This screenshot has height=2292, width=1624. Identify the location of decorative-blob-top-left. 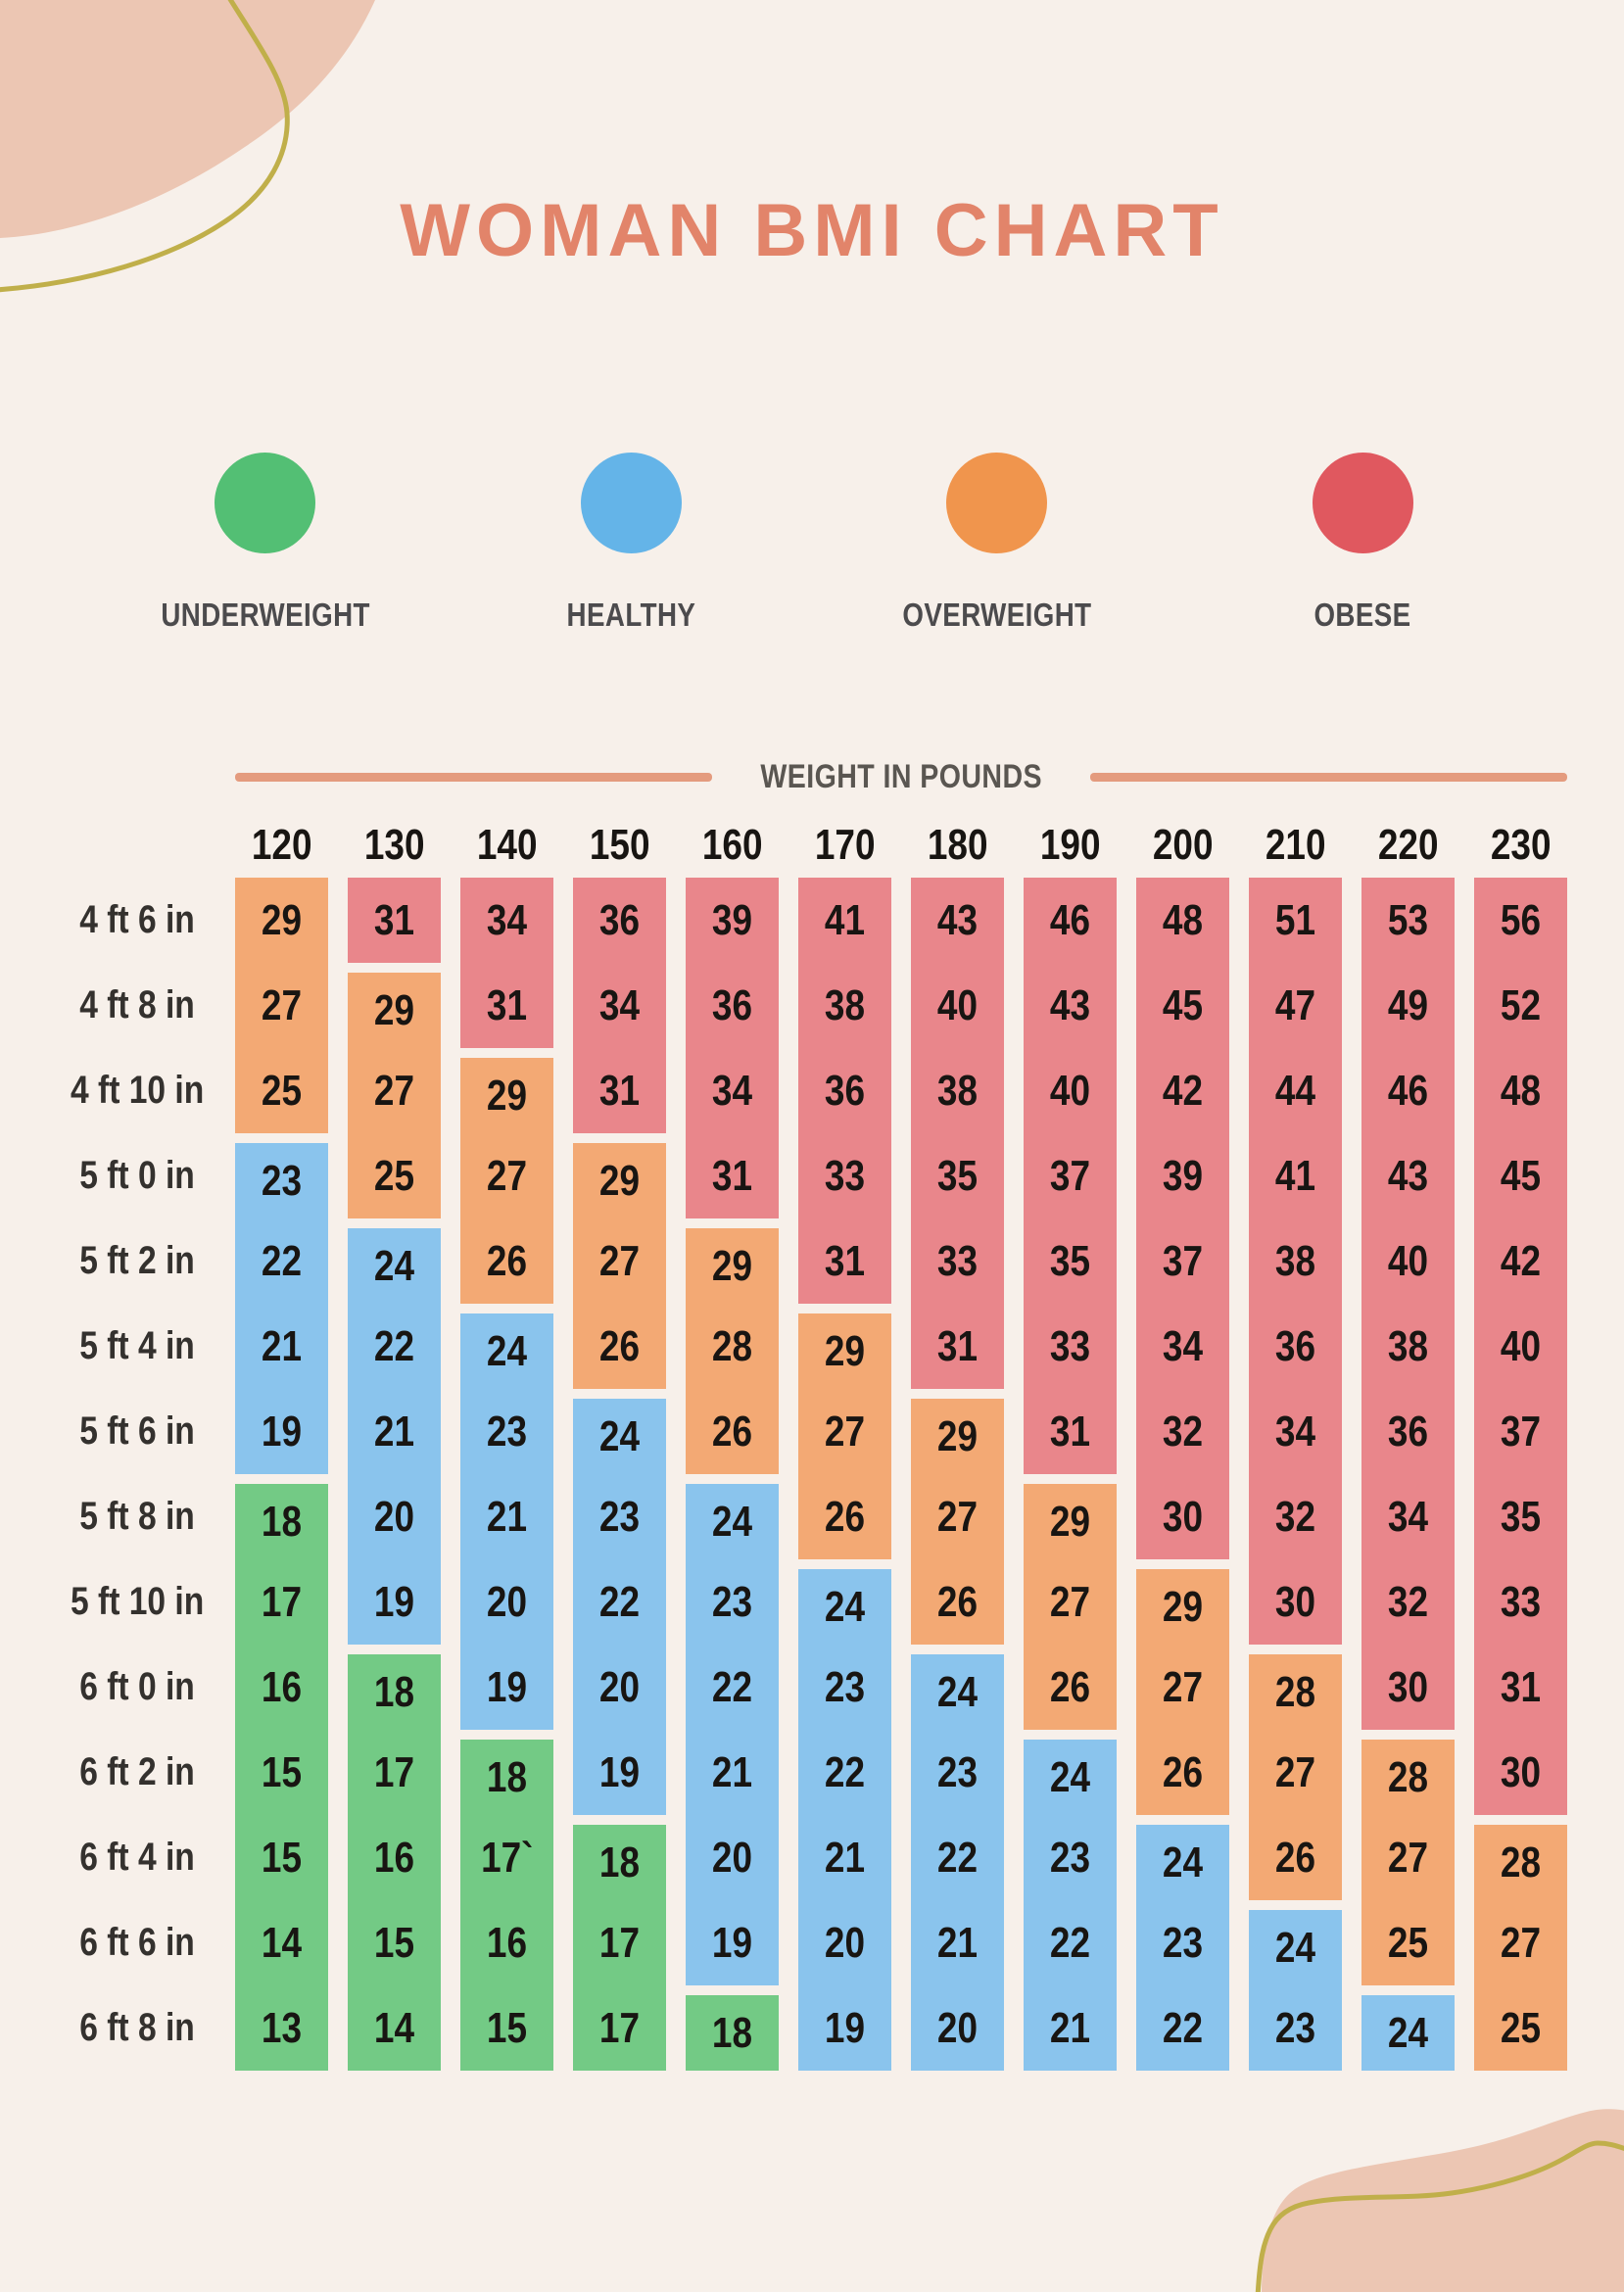
(187, 146).